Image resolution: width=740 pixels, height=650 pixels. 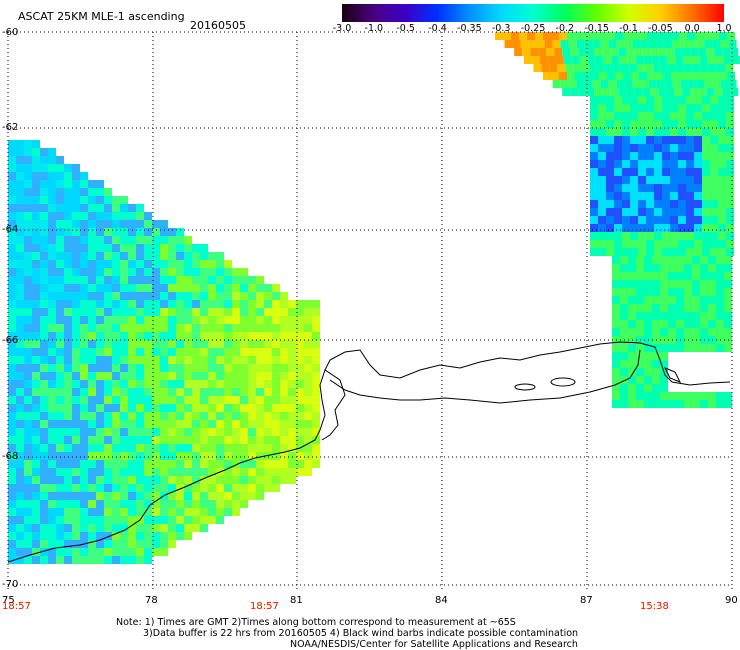 I want to click on lon-label-75: 75, so click(x=8, y=600).